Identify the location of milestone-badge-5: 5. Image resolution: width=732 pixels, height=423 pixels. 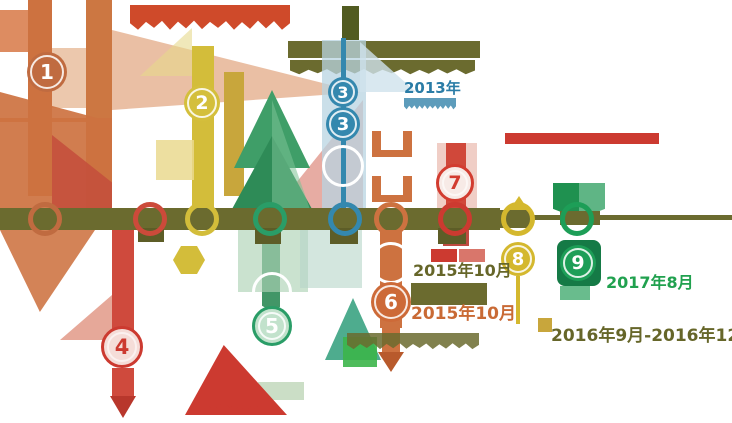
(272, 326).